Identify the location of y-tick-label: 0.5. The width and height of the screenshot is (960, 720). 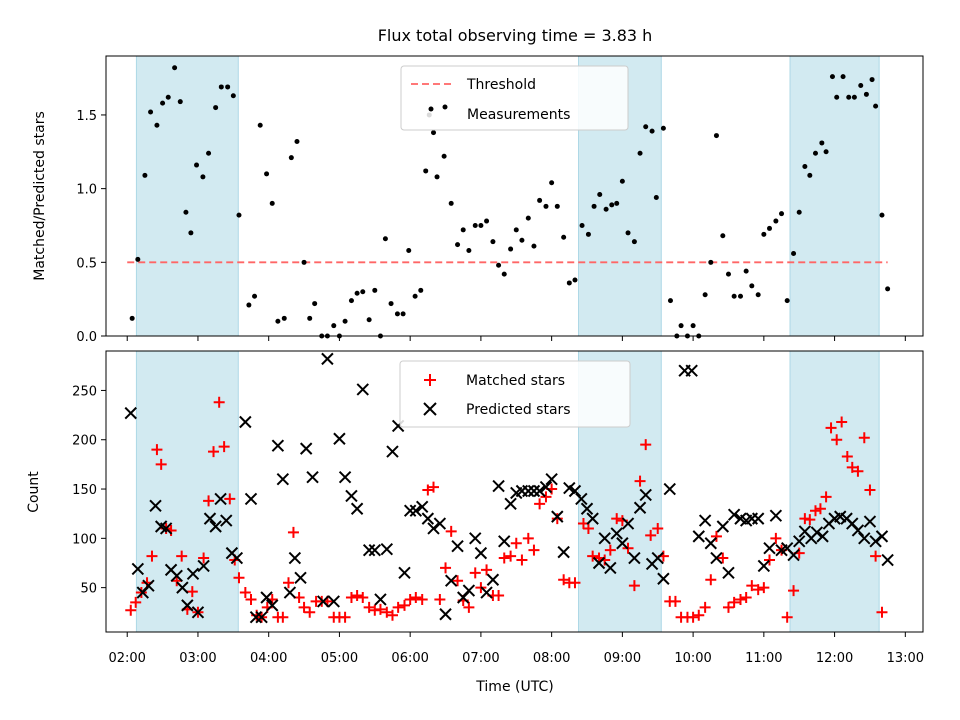
(86, 263).